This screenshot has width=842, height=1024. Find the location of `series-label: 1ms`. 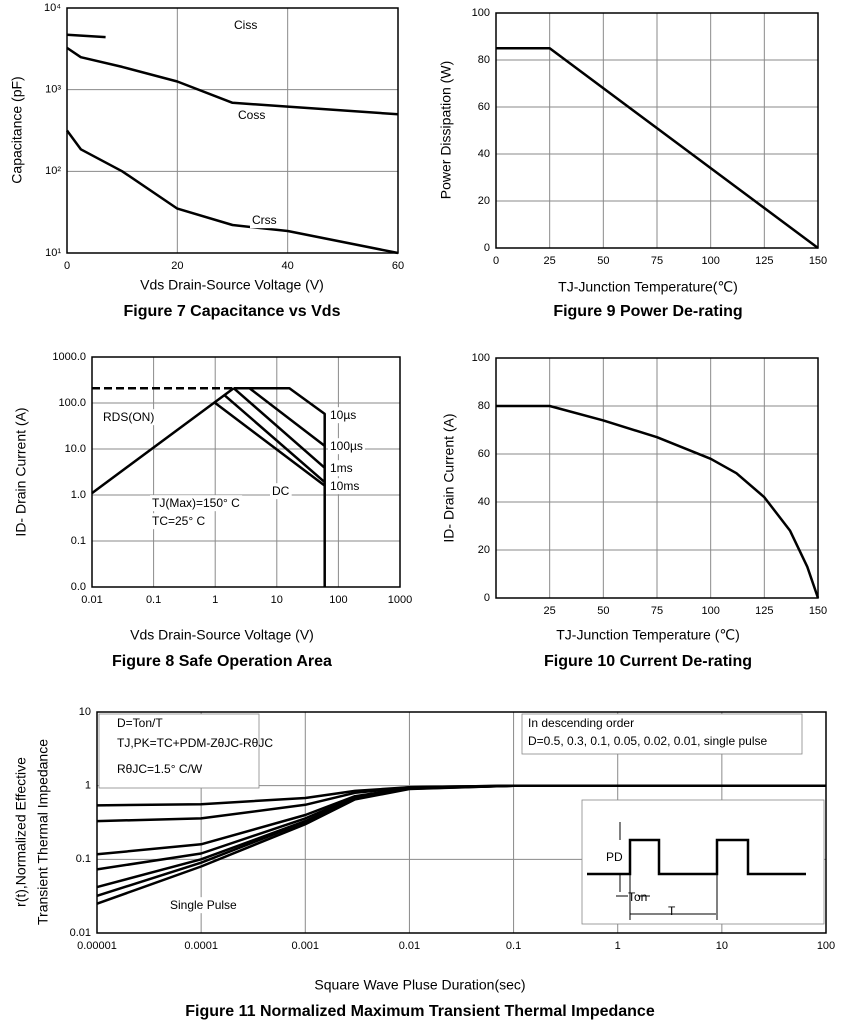

series-label: 1ms is located at coordinates (341, 468).